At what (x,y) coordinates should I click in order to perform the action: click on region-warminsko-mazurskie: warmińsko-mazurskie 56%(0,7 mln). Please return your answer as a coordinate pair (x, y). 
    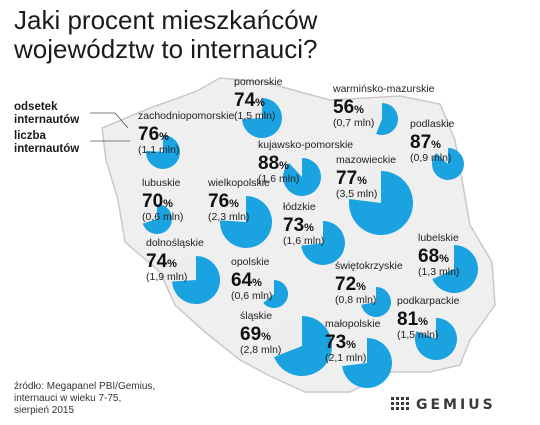
    Looking at the image, I should click on (383, 109).